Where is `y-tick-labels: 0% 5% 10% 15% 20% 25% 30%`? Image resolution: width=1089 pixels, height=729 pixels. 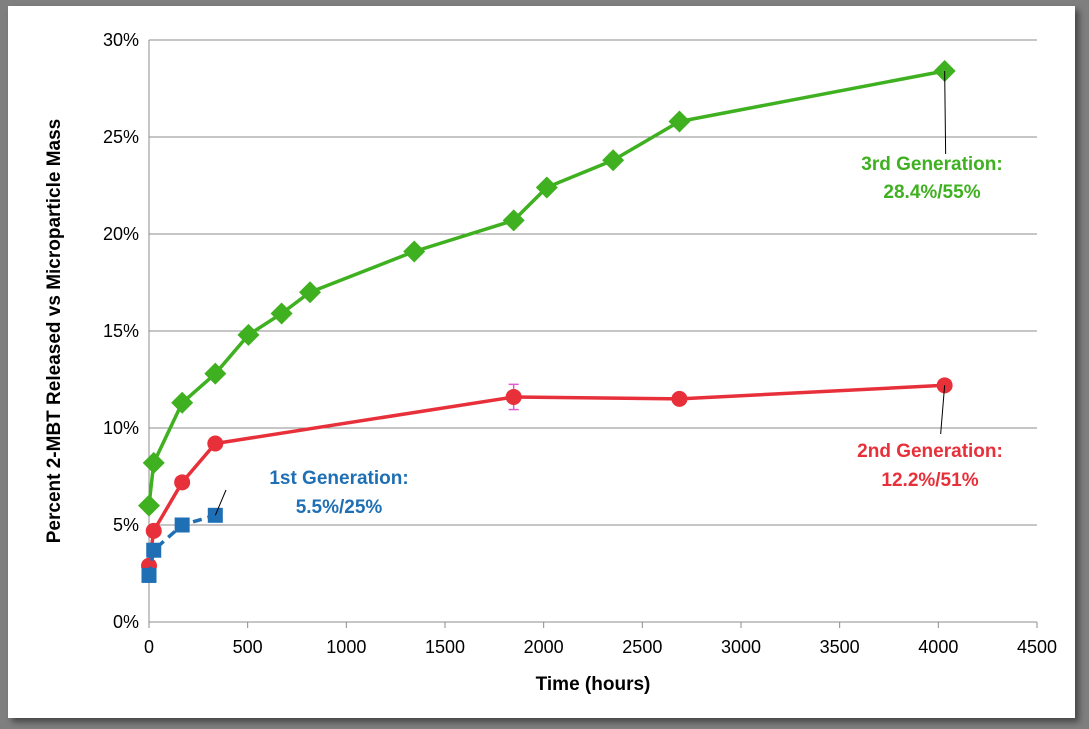 y-tick-labels: 0% 5% 10% 15% 20% 25% 30% is located at coordinates (121, 331).